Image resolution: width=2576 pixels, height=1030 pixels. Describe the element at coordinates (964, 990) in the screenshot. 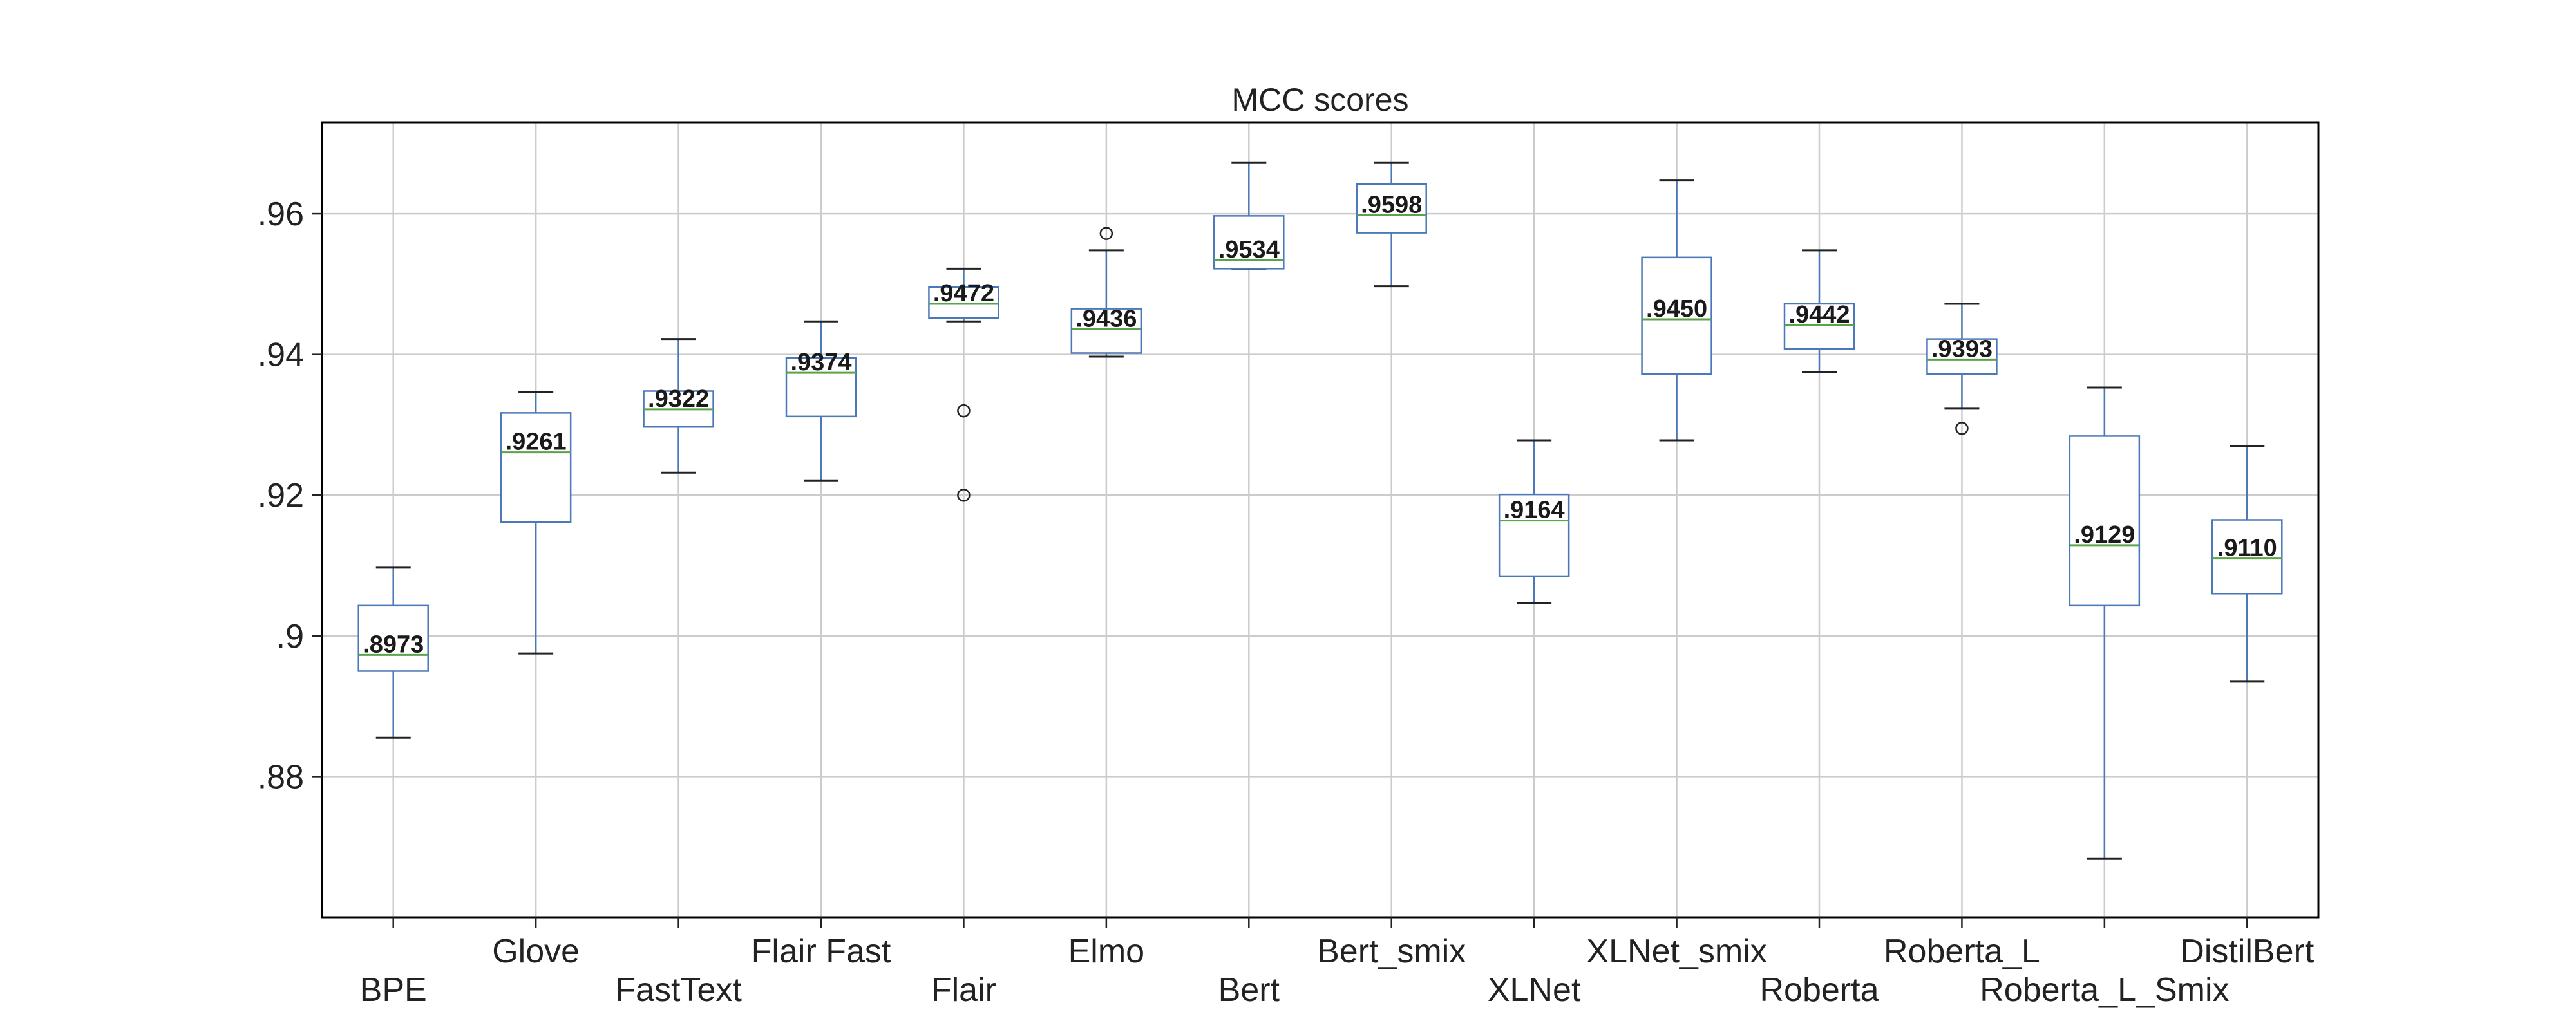

I see `x-tick-label: Flair` at that location.